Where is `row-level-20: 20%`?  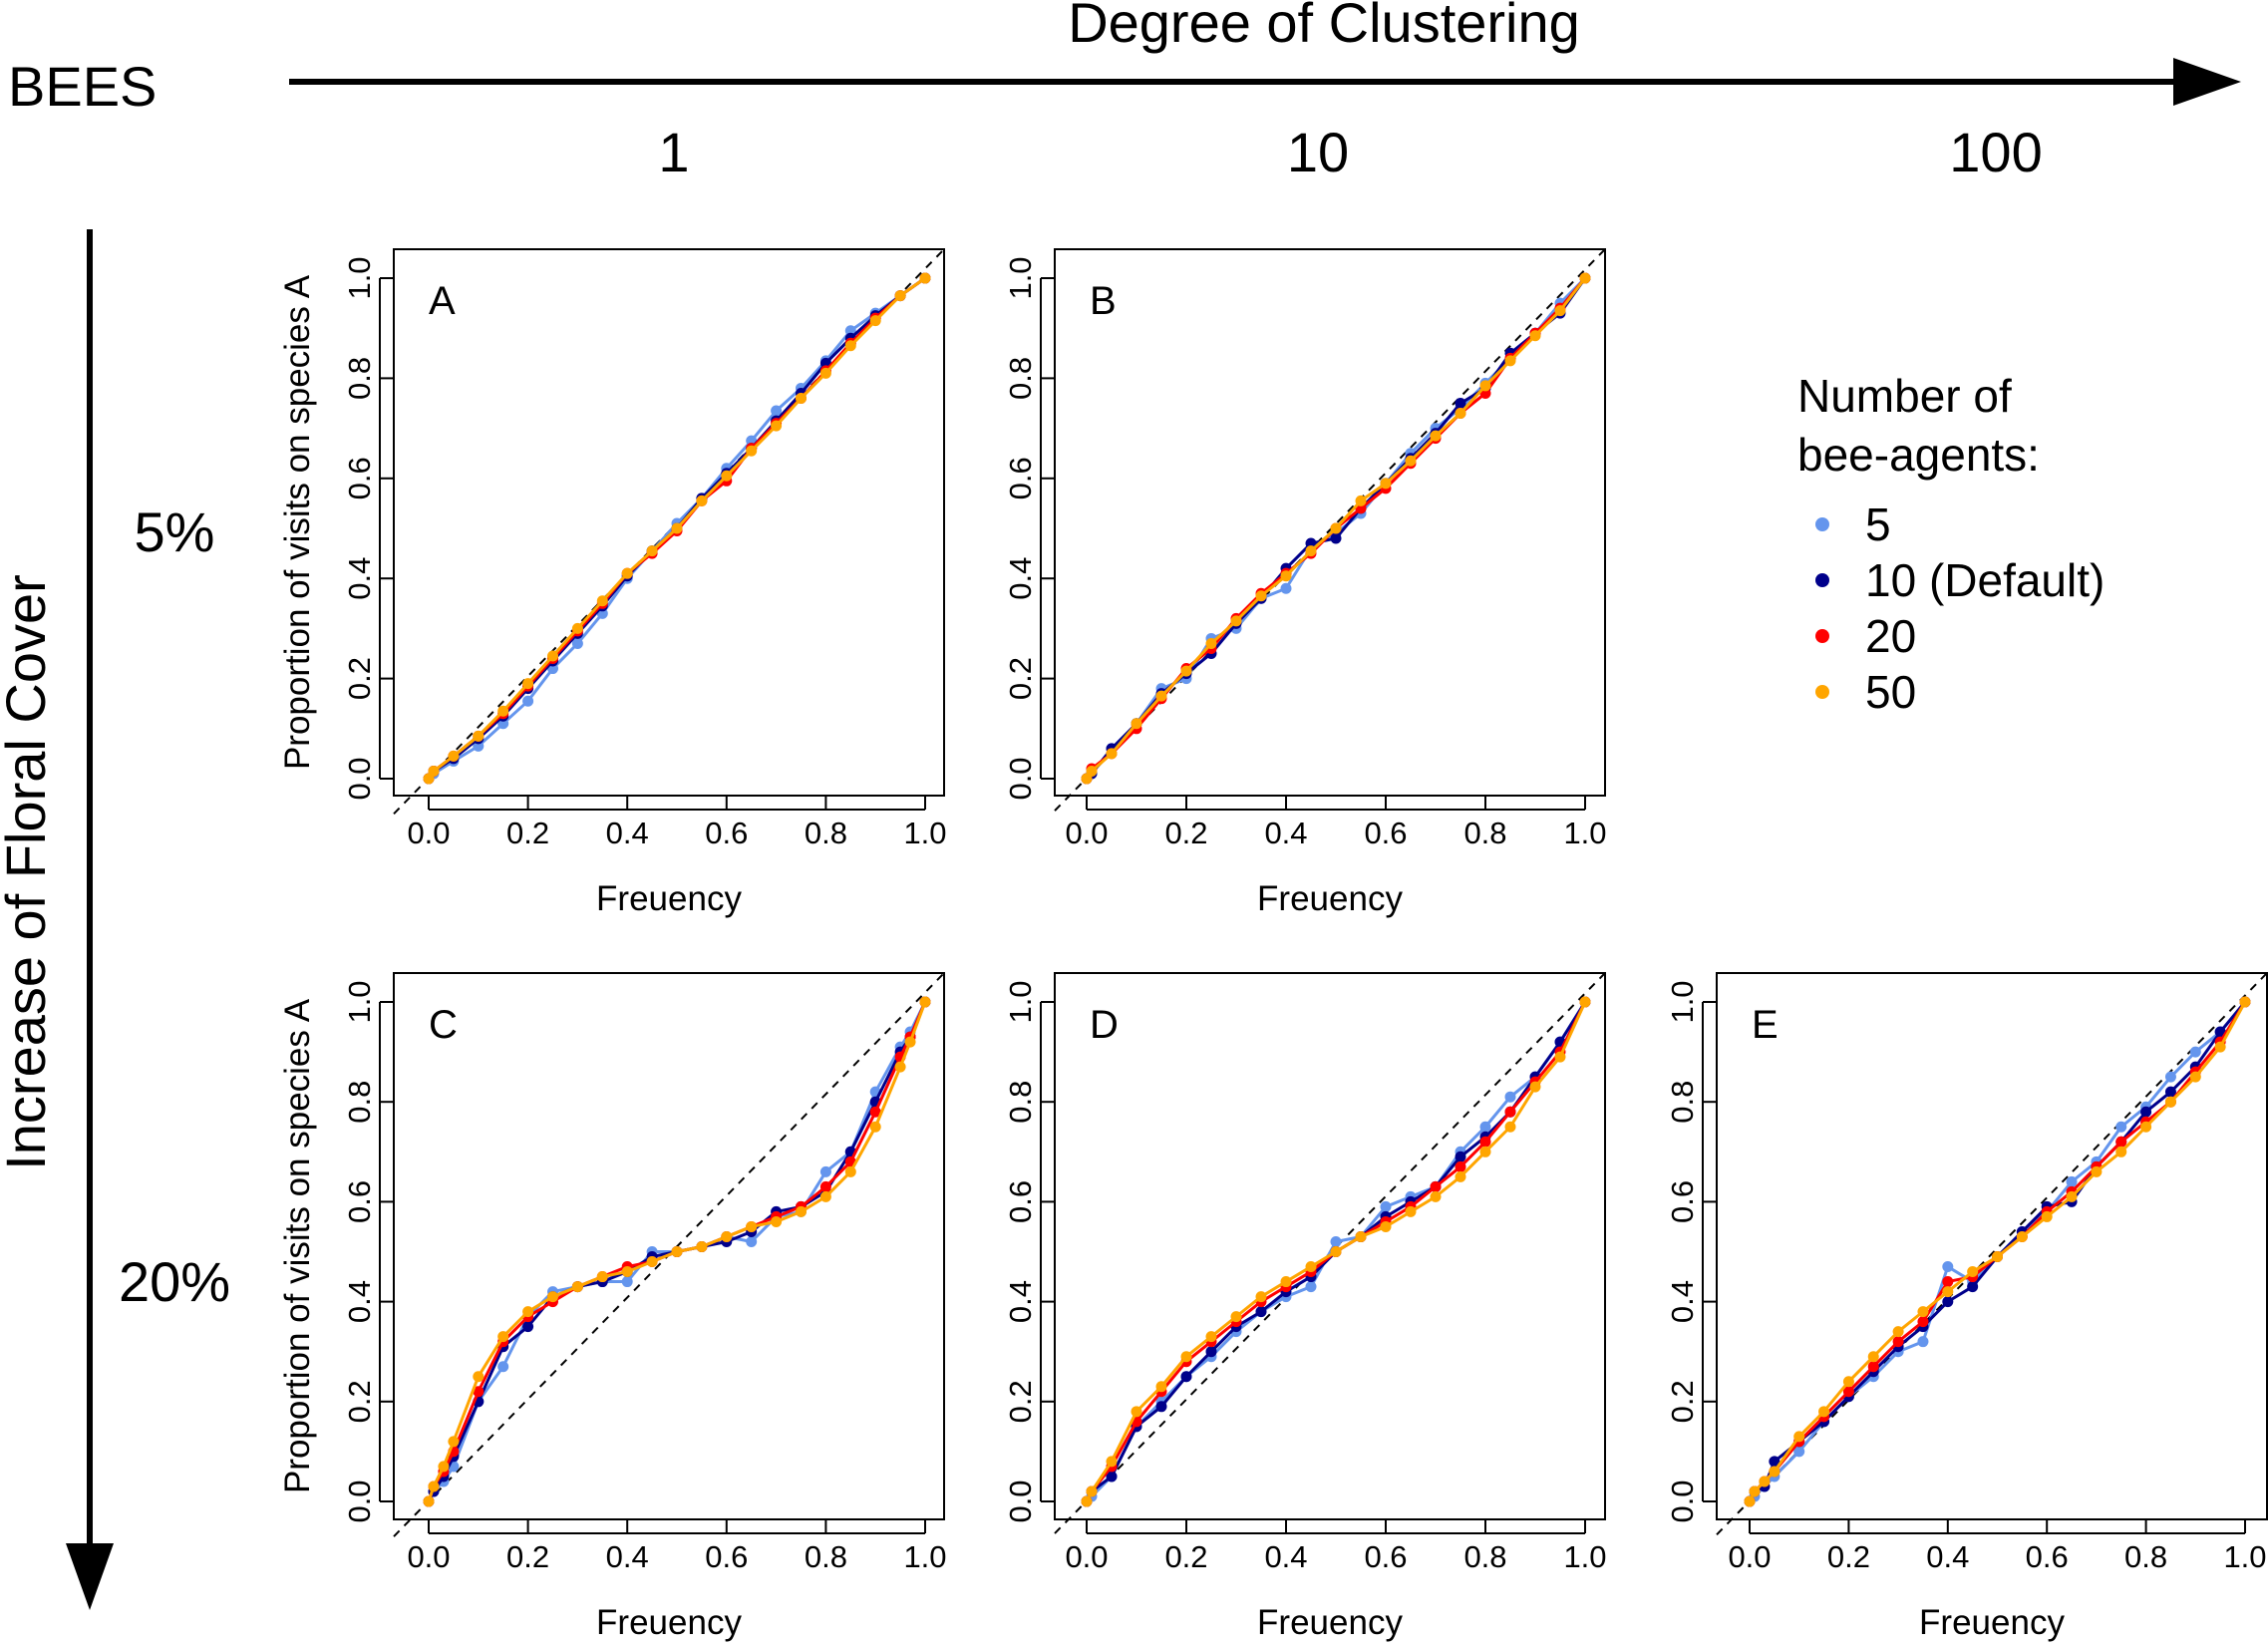 row-level-20: 20% is located at coordinates (175, 1281).